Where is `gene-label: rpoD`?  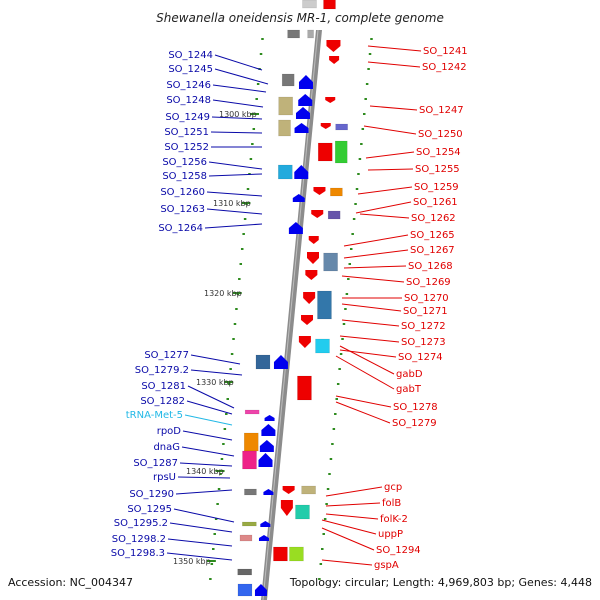
gene-label: rpoD is located at coordinates (169, 431).